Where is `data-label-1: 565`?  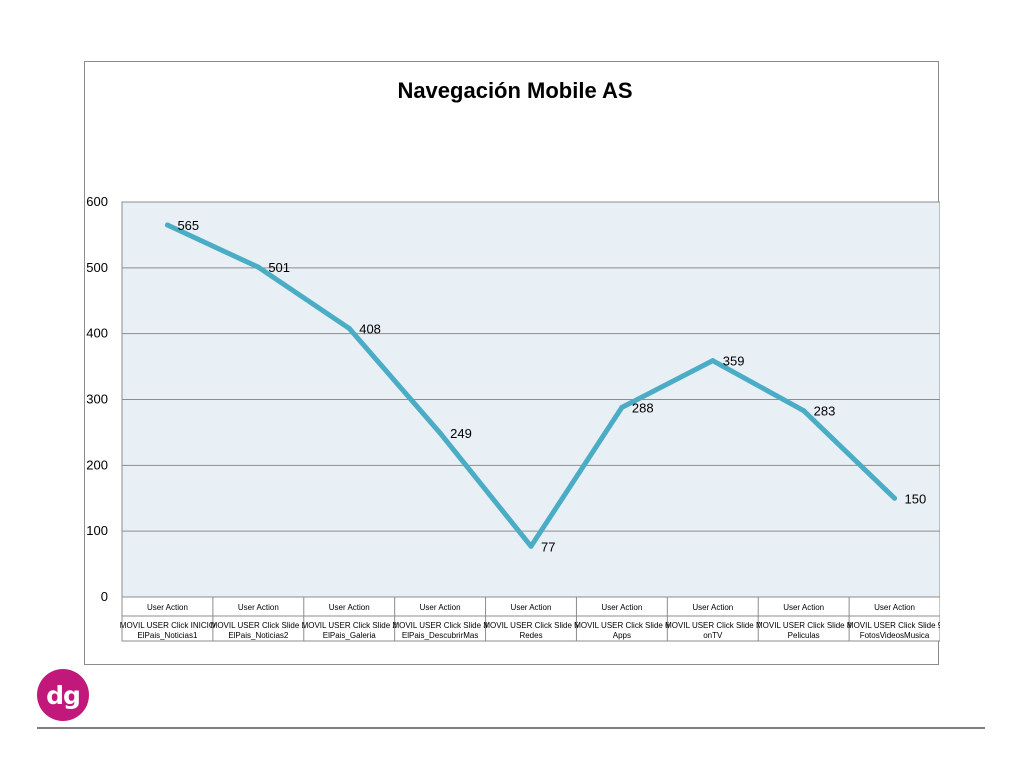 data-label-1: 565 is located at coordinates (188, 225).